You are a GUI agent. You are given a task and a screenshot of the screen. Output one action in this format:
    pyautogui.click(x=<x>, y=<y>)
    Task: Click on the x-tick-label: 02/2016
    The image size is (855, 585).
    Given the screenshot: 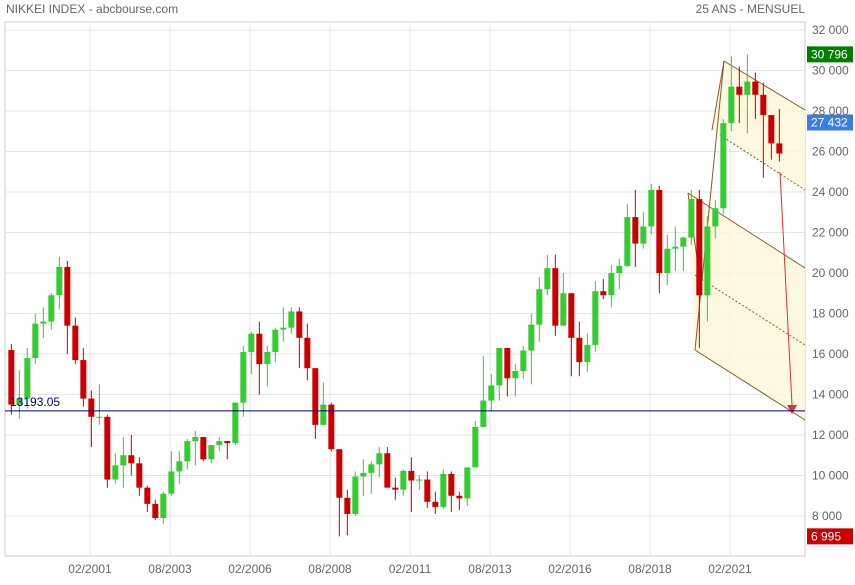 What is the action you would take?
    pyautogui.click(x=570, y=569)
    